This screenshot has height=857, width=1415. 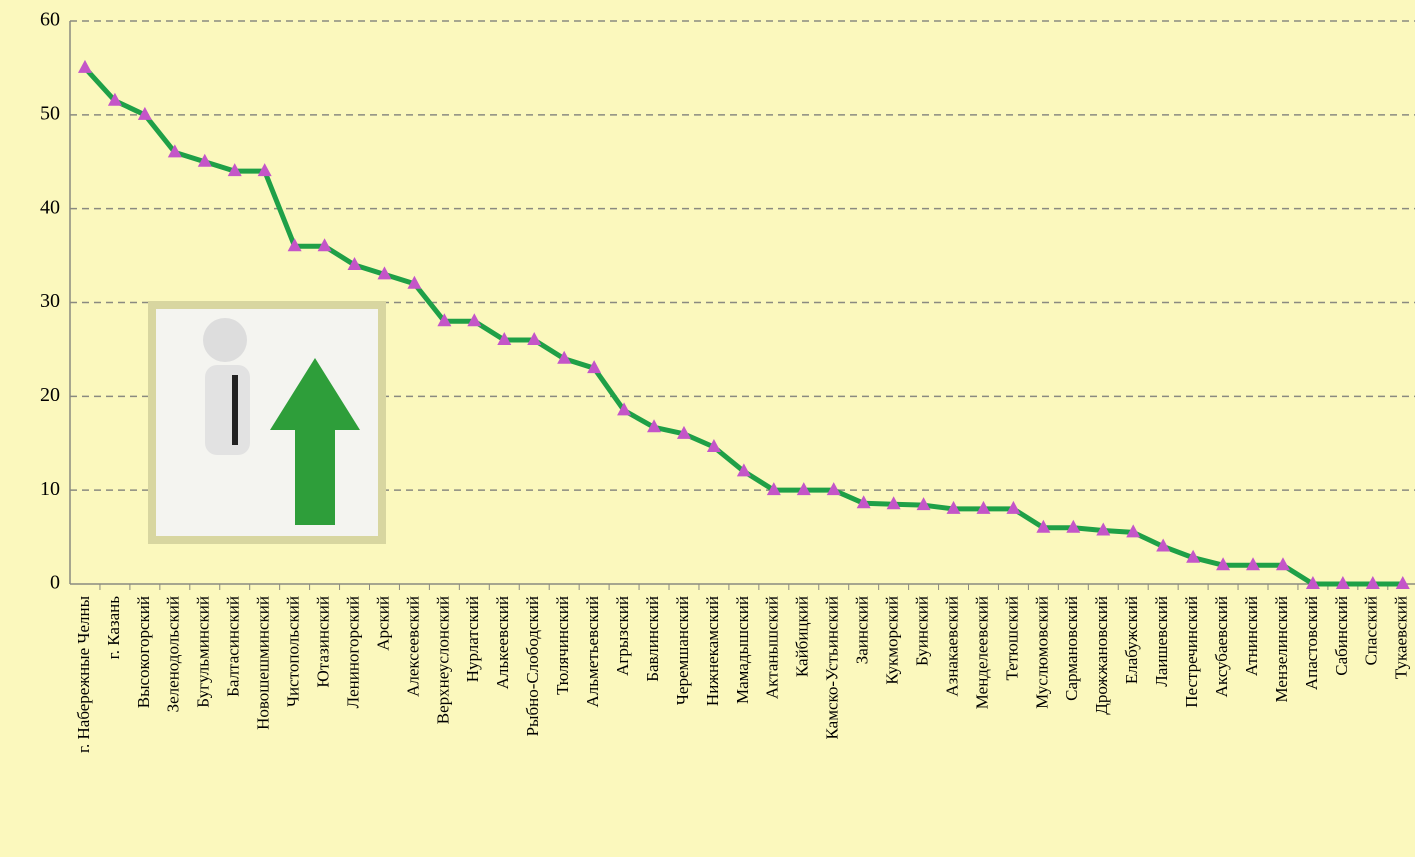 What do you see at coordinates (1011, 638) in the screenshot?
I see `x-tick-label: Тетюшский` at bounding box center [1011, 638].